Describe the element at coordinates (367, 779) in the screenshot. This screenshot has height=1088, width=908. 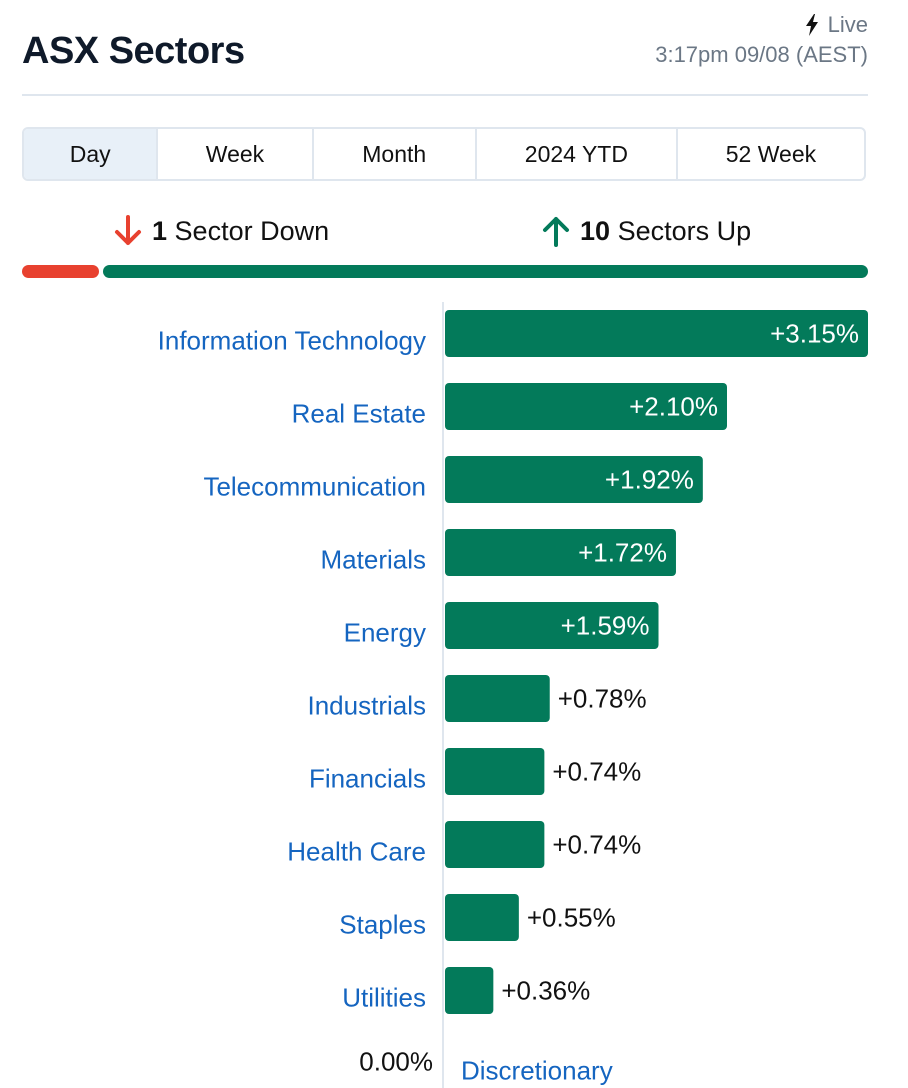
I see `category-label: Financials` at that location.